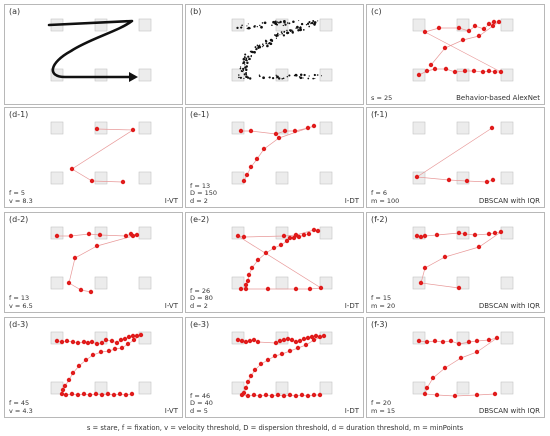  I want to click on param-line: f = 26, so click(200, 290).